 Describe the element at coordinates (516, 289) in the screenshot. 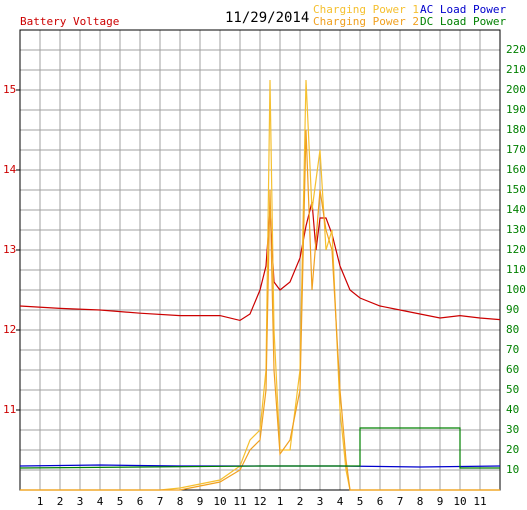

I see `y2-tick-label: 100` at that location.